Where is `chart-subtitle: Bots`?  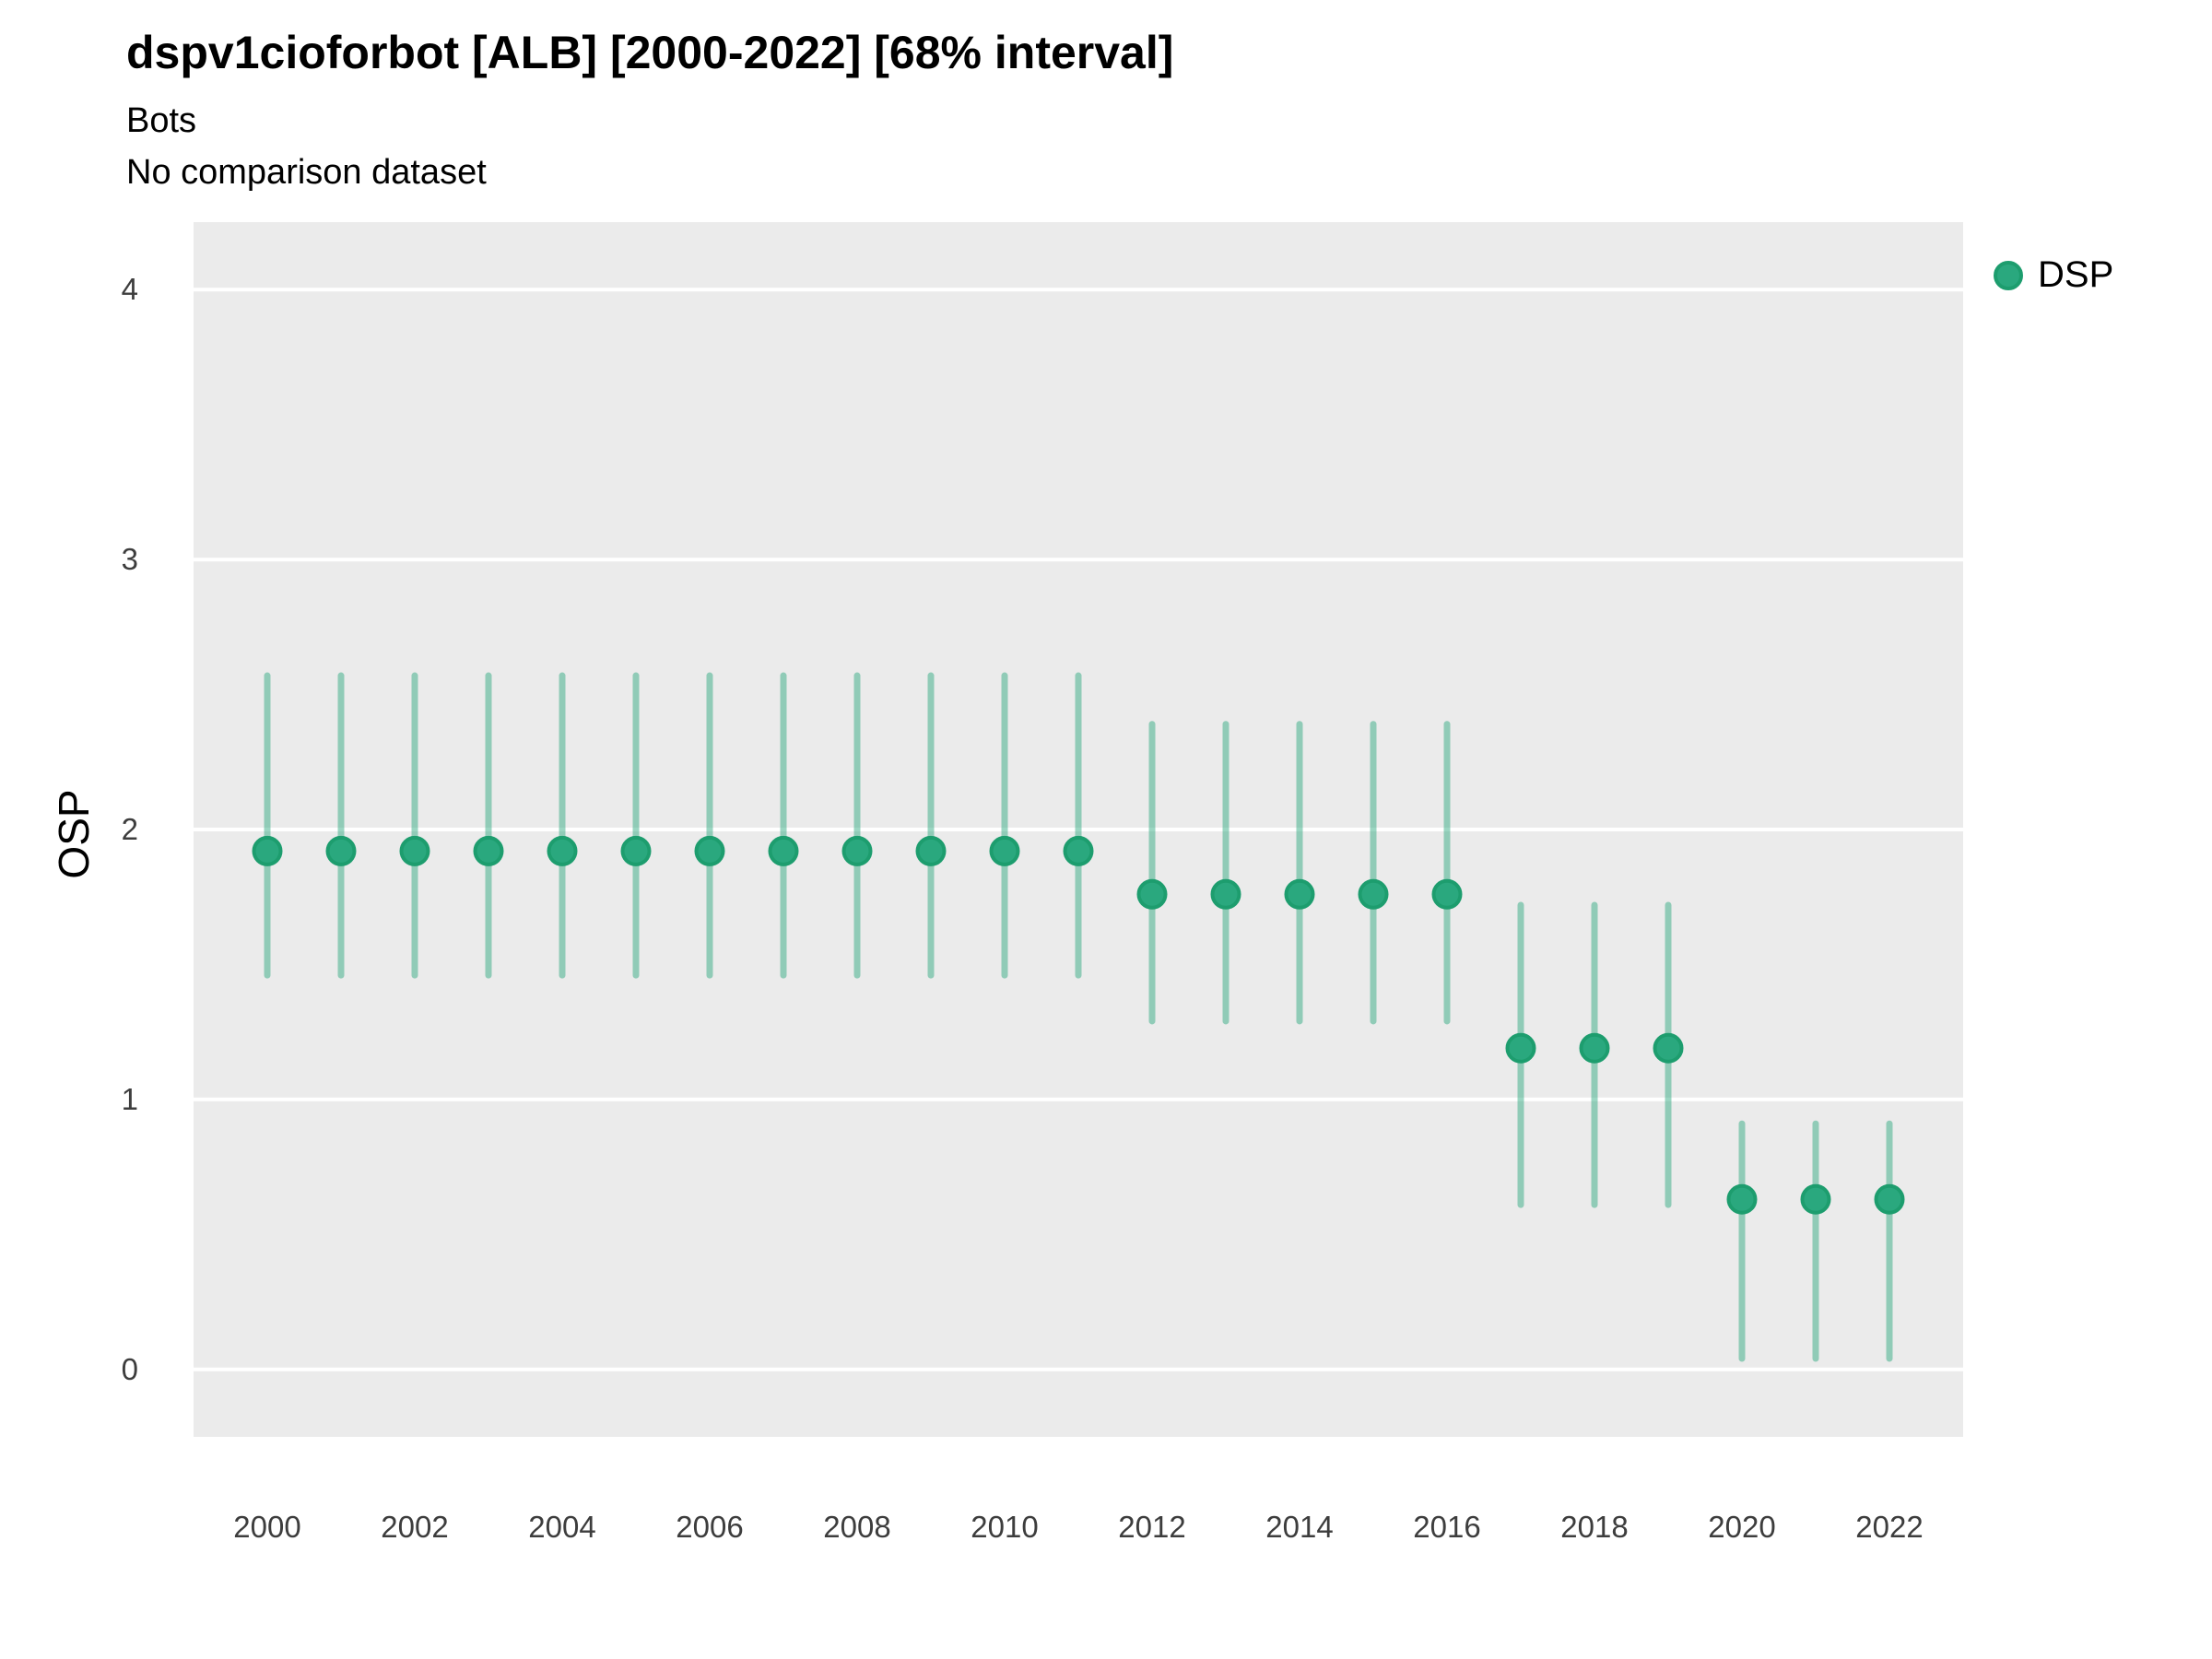
chart-subtitle: Bots is located at coordinates (161, 120).